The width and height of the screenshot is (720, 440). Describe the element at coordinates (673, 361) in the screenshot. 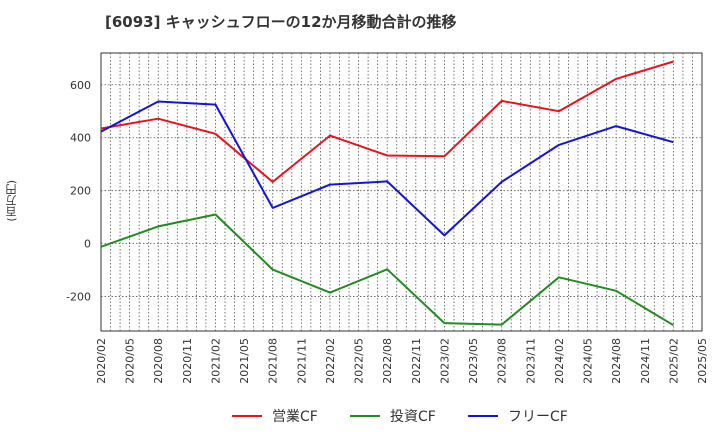

I see `x-tick-label: 2025/02` at that location.